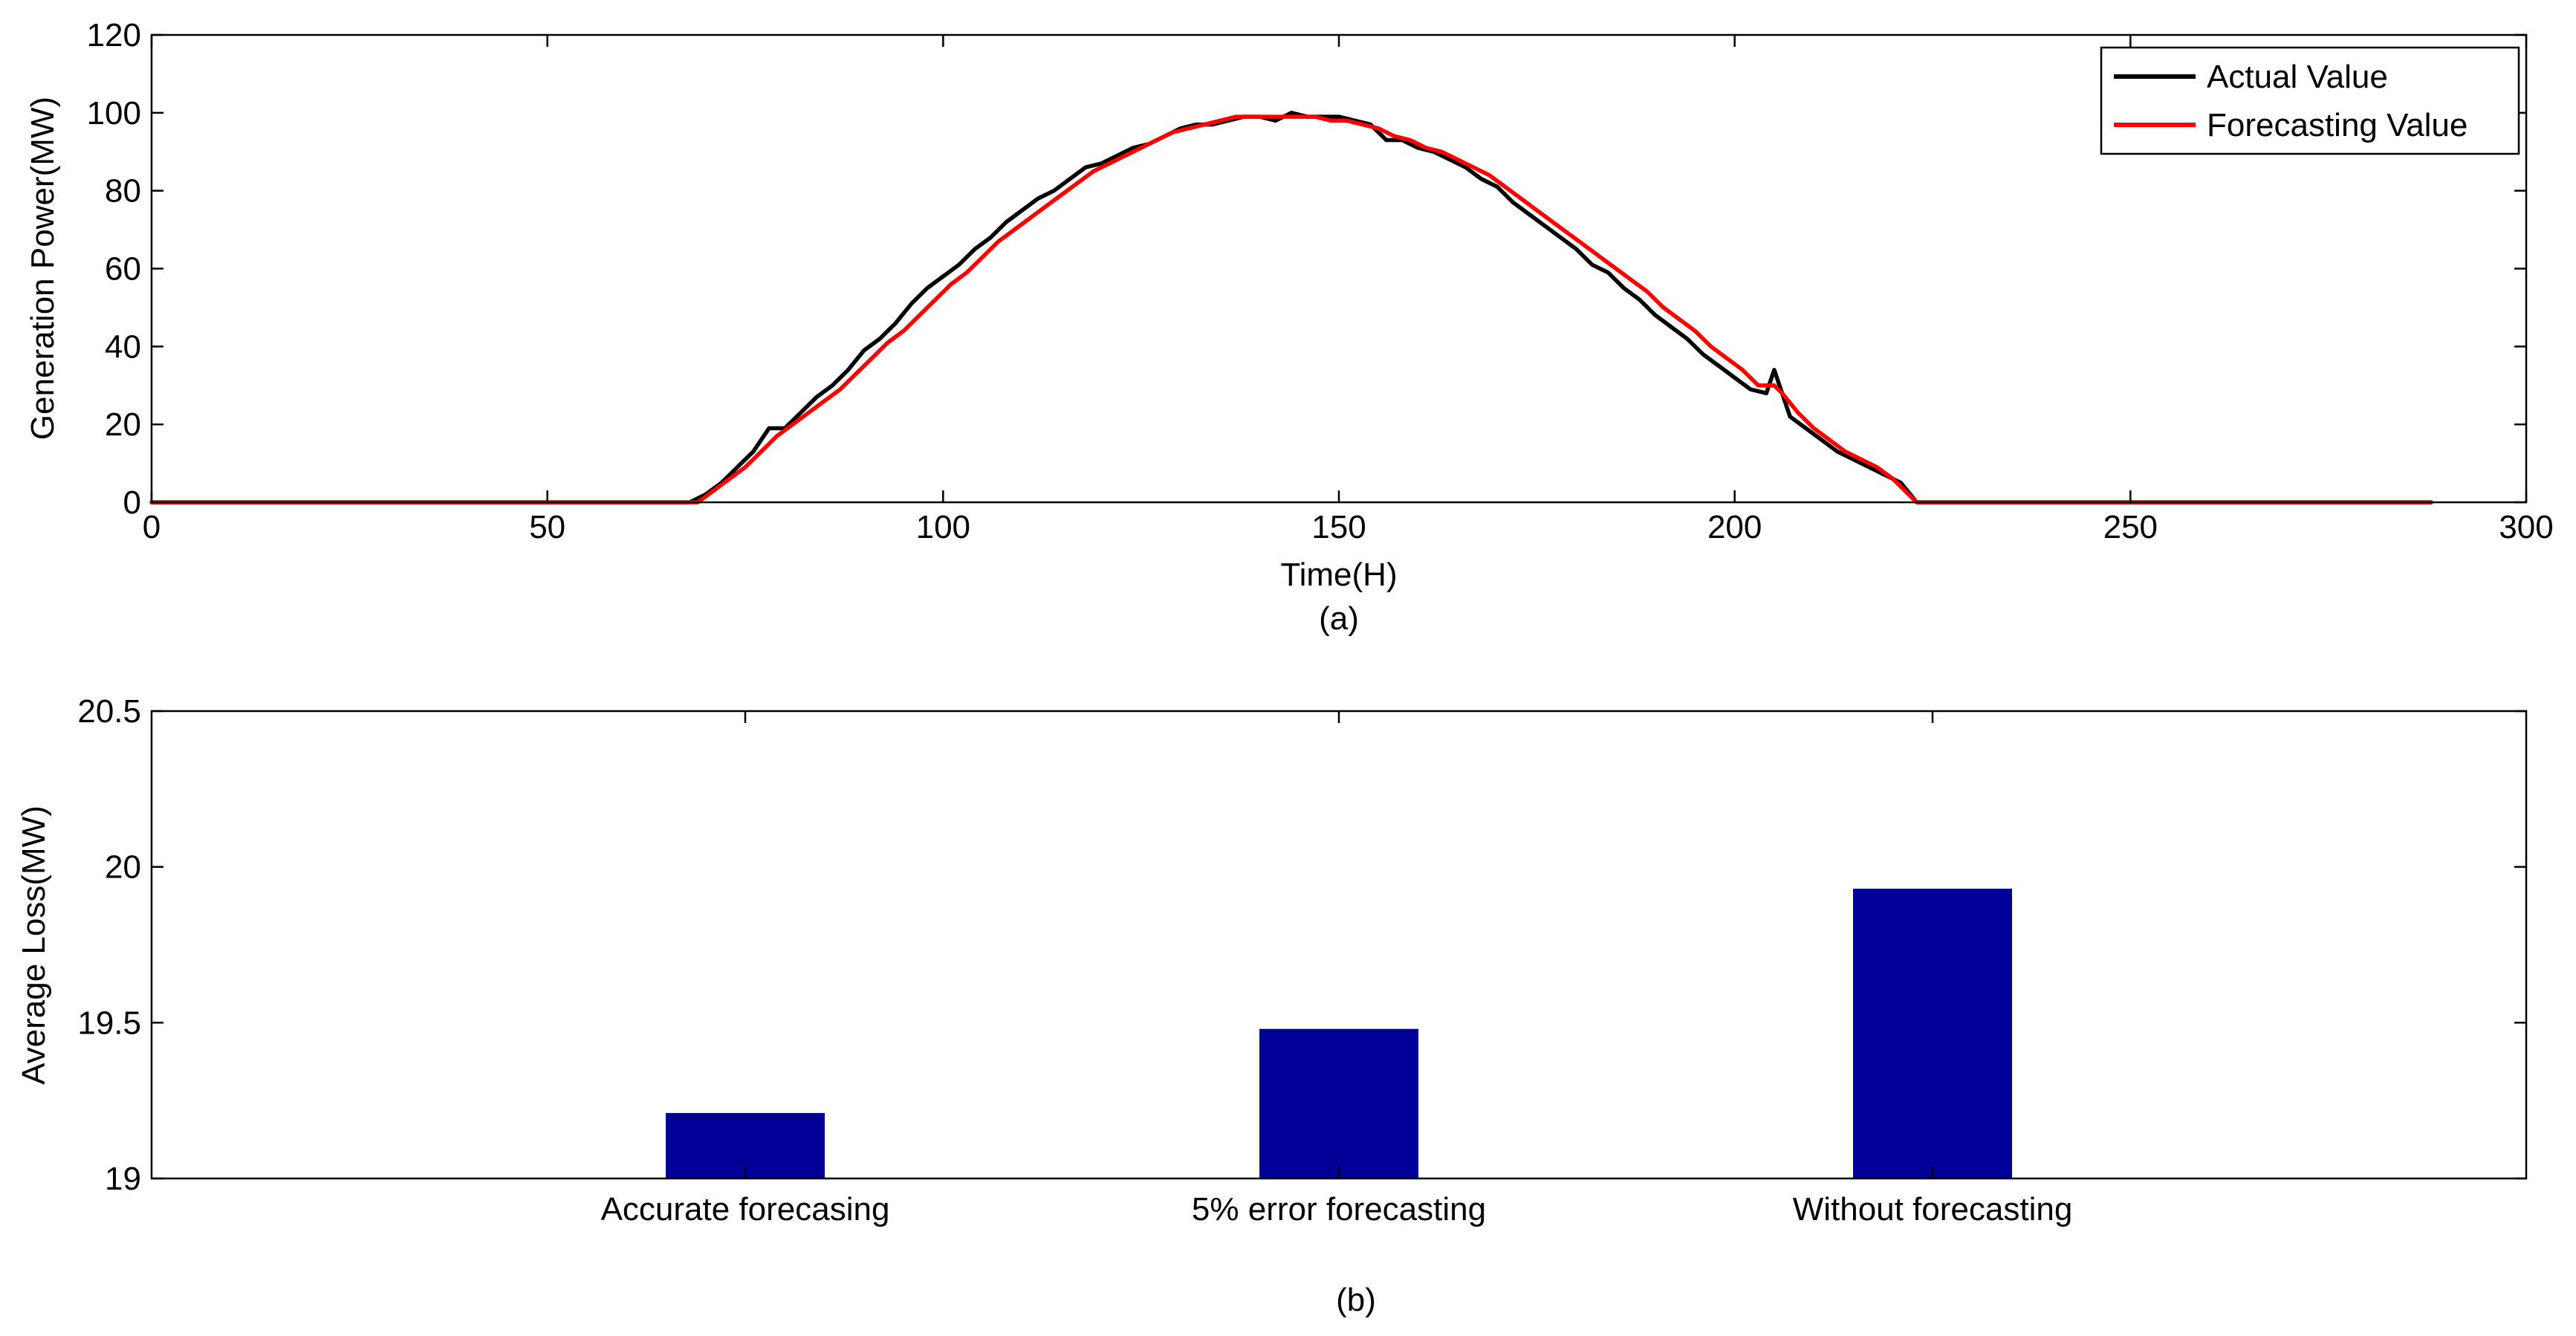 This screenshot has width=2576, height=1336. I want to click on y-tick-label: 120, so click(114, 35).